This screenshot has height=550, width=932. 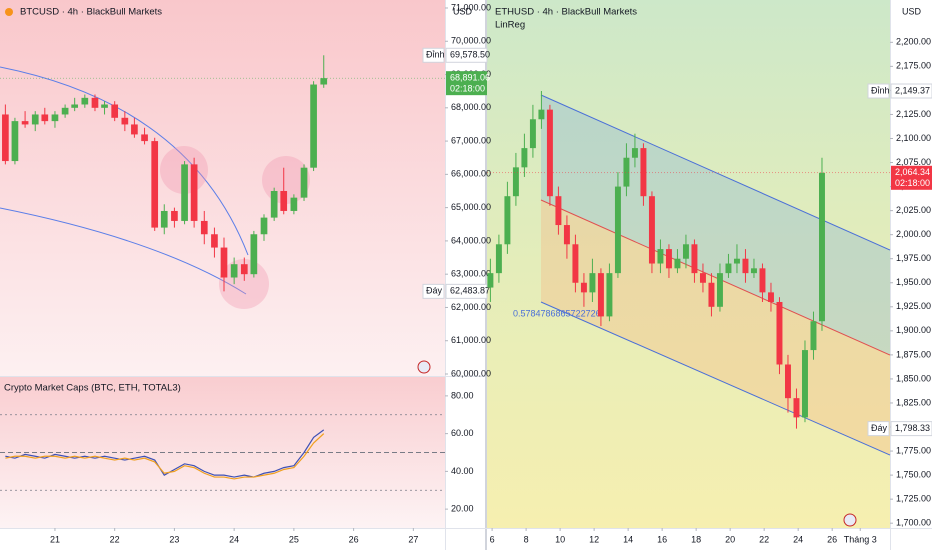 I want to click on price-tag, so click(x=878, y=429).